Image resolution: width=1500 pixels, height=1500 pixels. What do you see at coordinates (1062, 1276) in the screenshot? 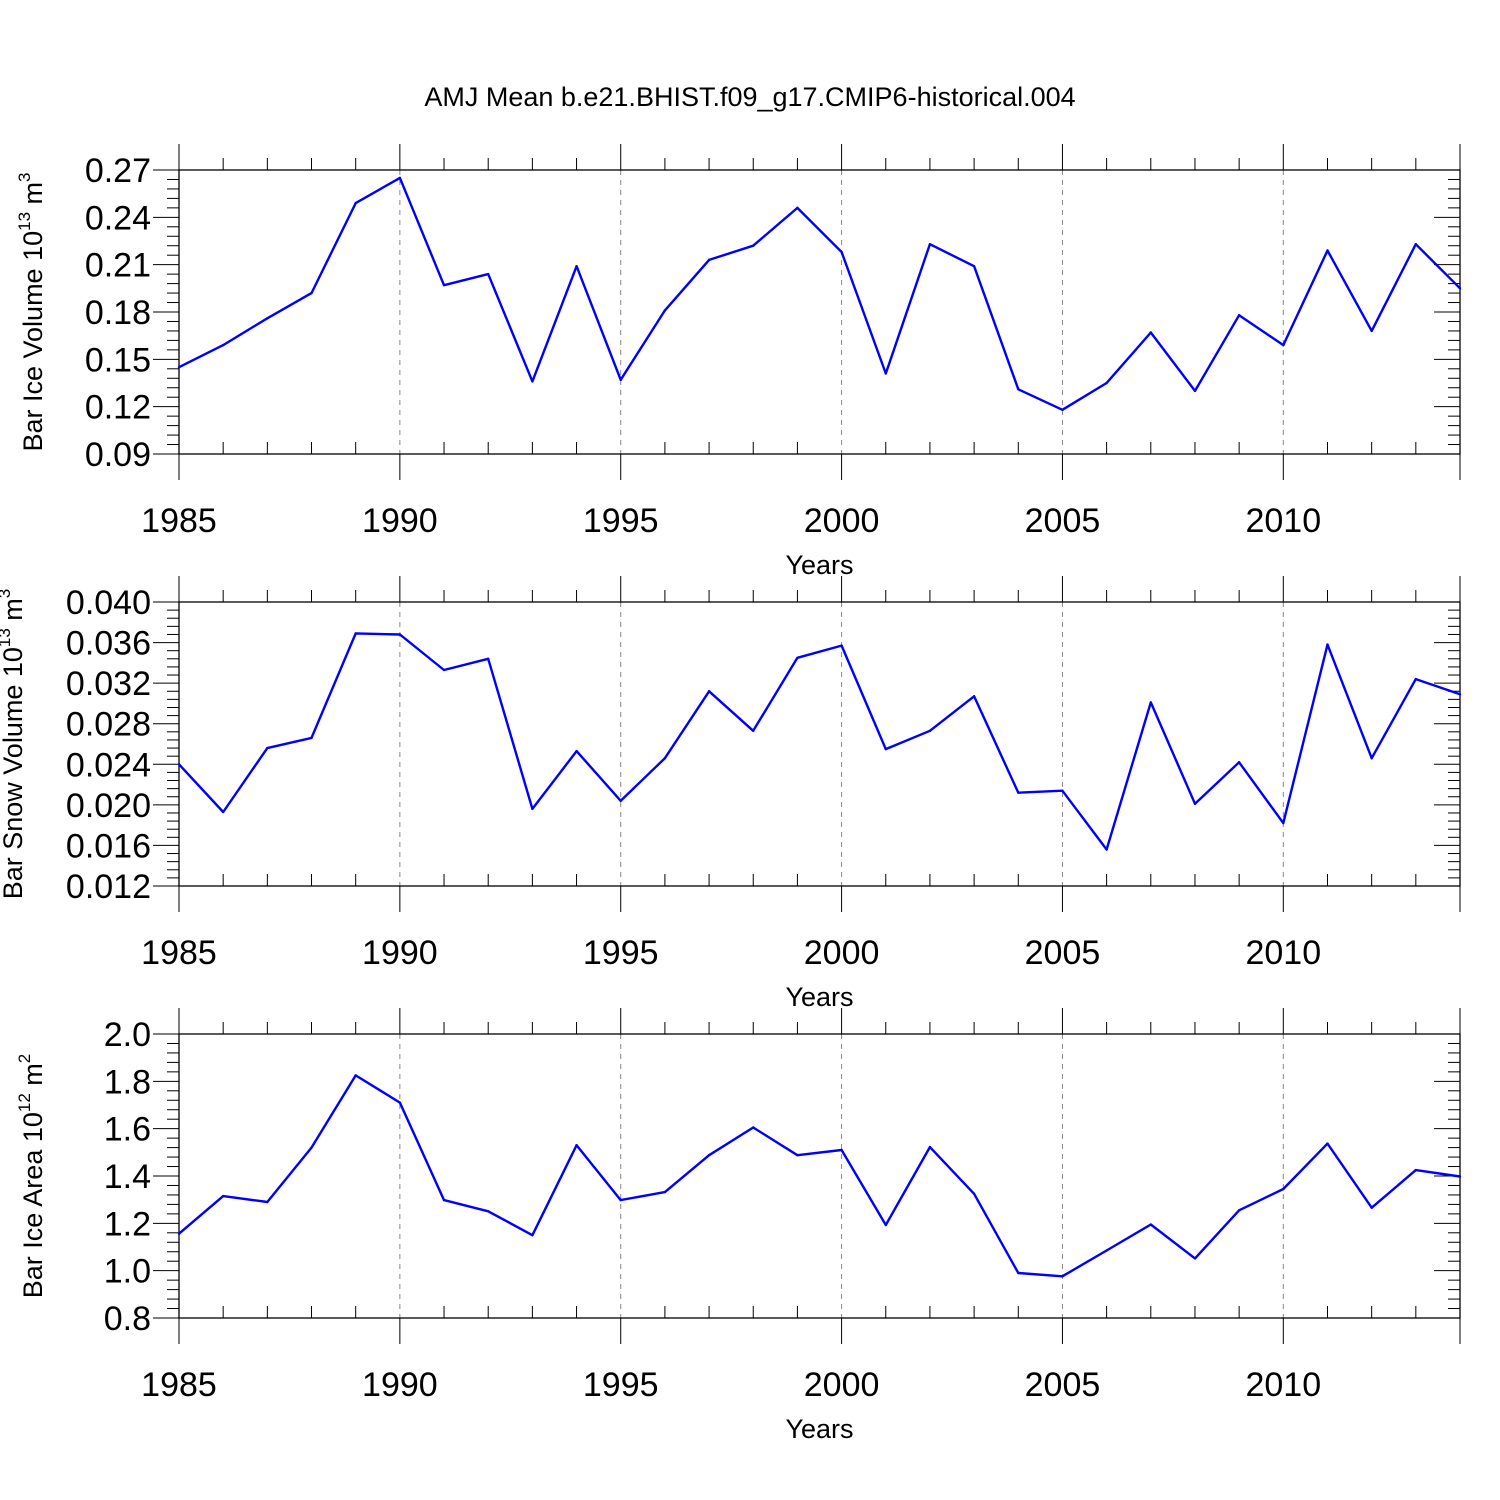
I see `data-point-2005` at bounding box center [1062, 1276].